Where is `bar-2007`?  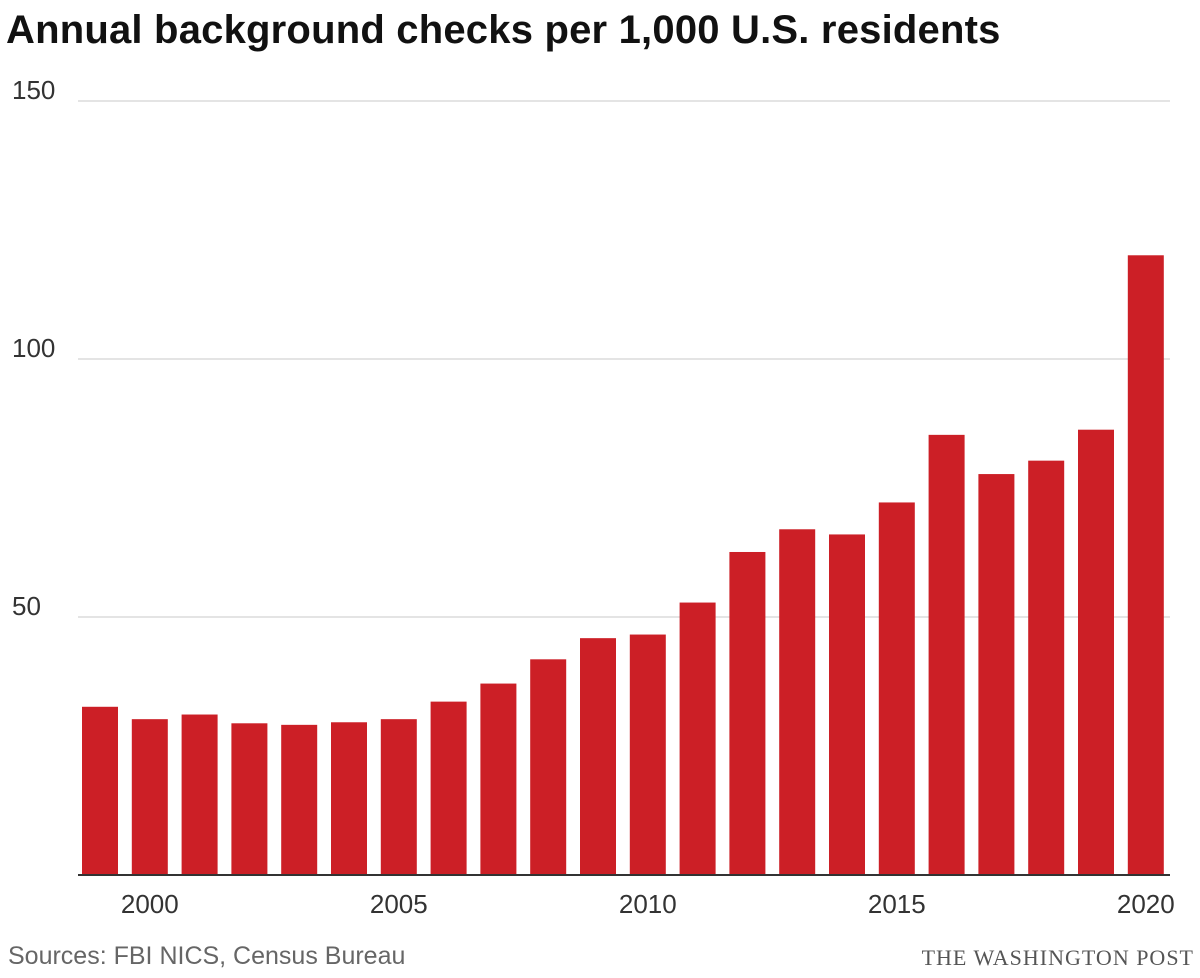 bar-2007 is located at coordinates (498, 779).